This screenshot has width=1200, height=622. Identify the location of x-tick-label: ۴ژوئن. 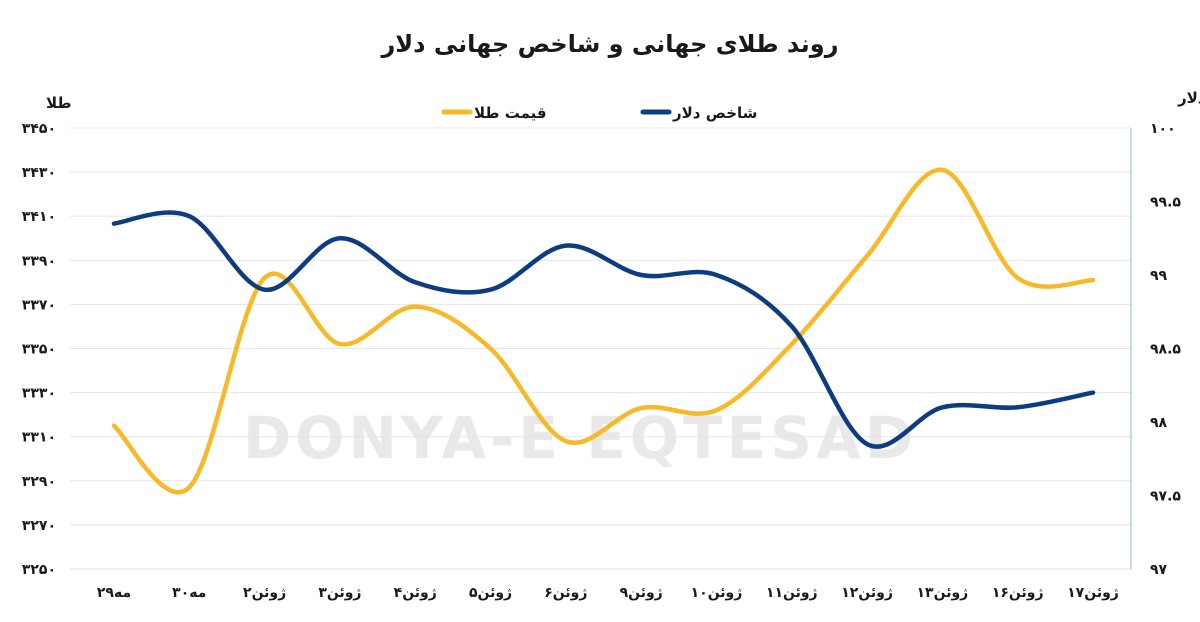
(415, 593).